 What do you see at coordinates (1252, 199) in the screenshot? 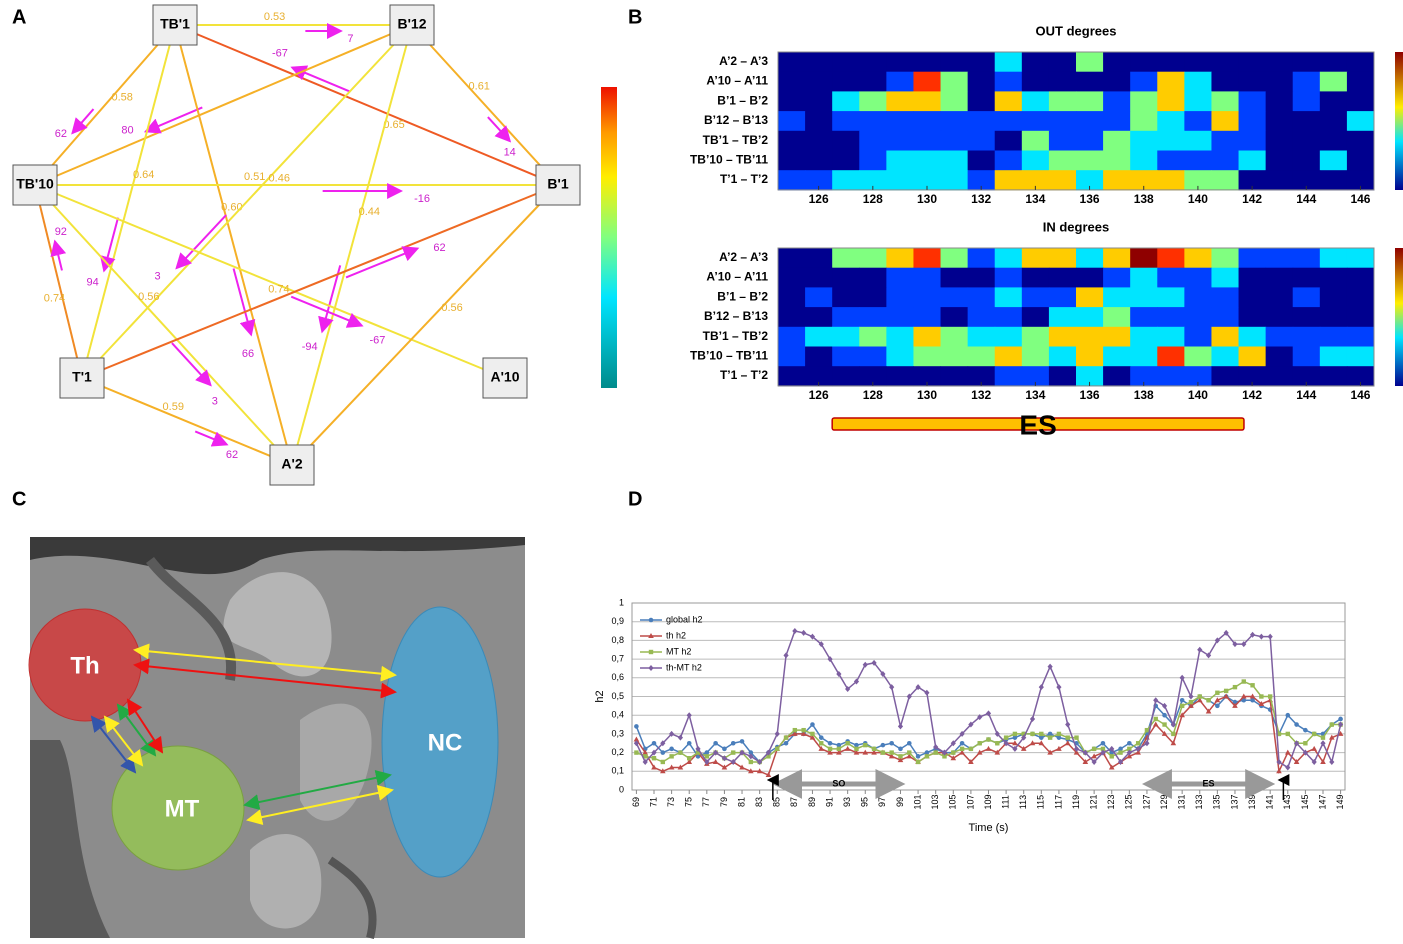
I see `x-tick-label: 142` at bounding box center [1252, 199].